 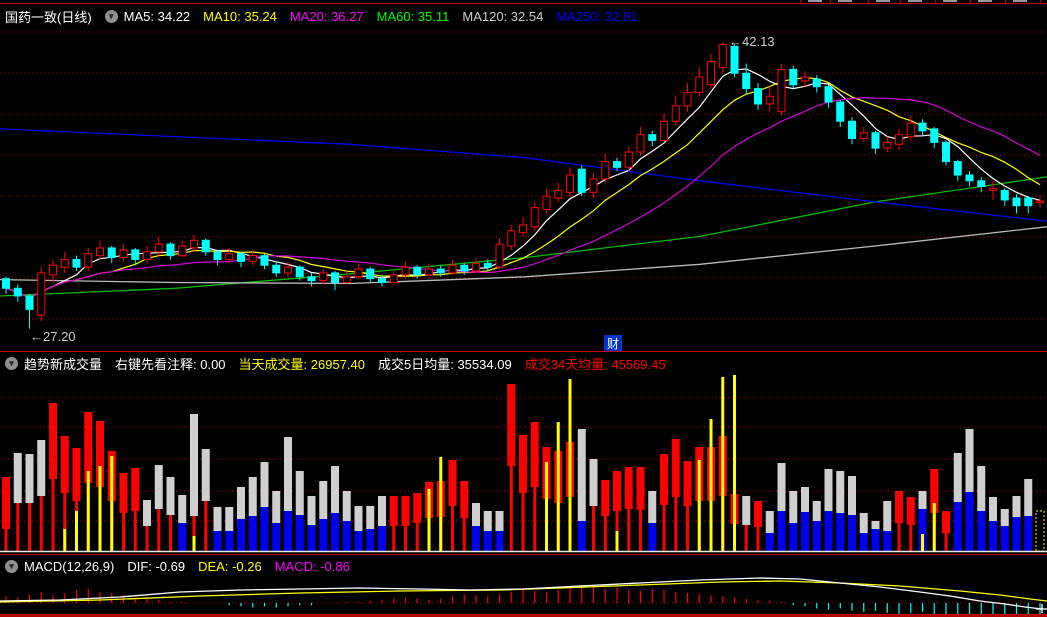 I want to click on ma-label-5: MA250: 32.81, so click(x=597, y=16).